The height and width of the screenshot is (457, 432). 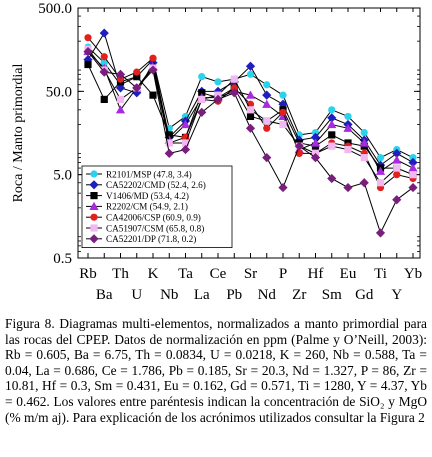 What do you see at coordinates (218, 274) in the screenshot?
I see `x-tick-label-ce: Ce` at bounding box center [218, 274].